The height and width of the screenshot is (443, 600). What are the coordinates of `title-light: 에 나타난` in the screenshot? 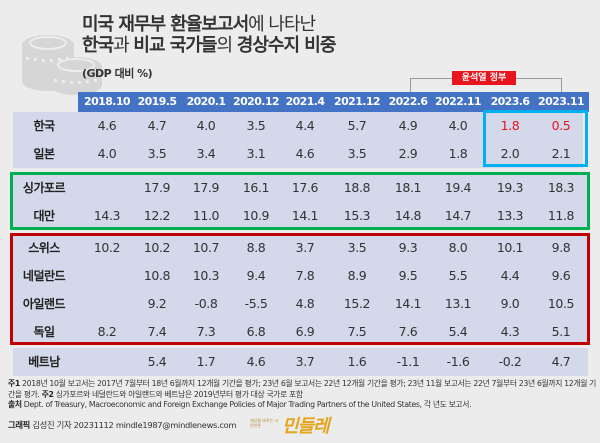 It's located at (282, 24).